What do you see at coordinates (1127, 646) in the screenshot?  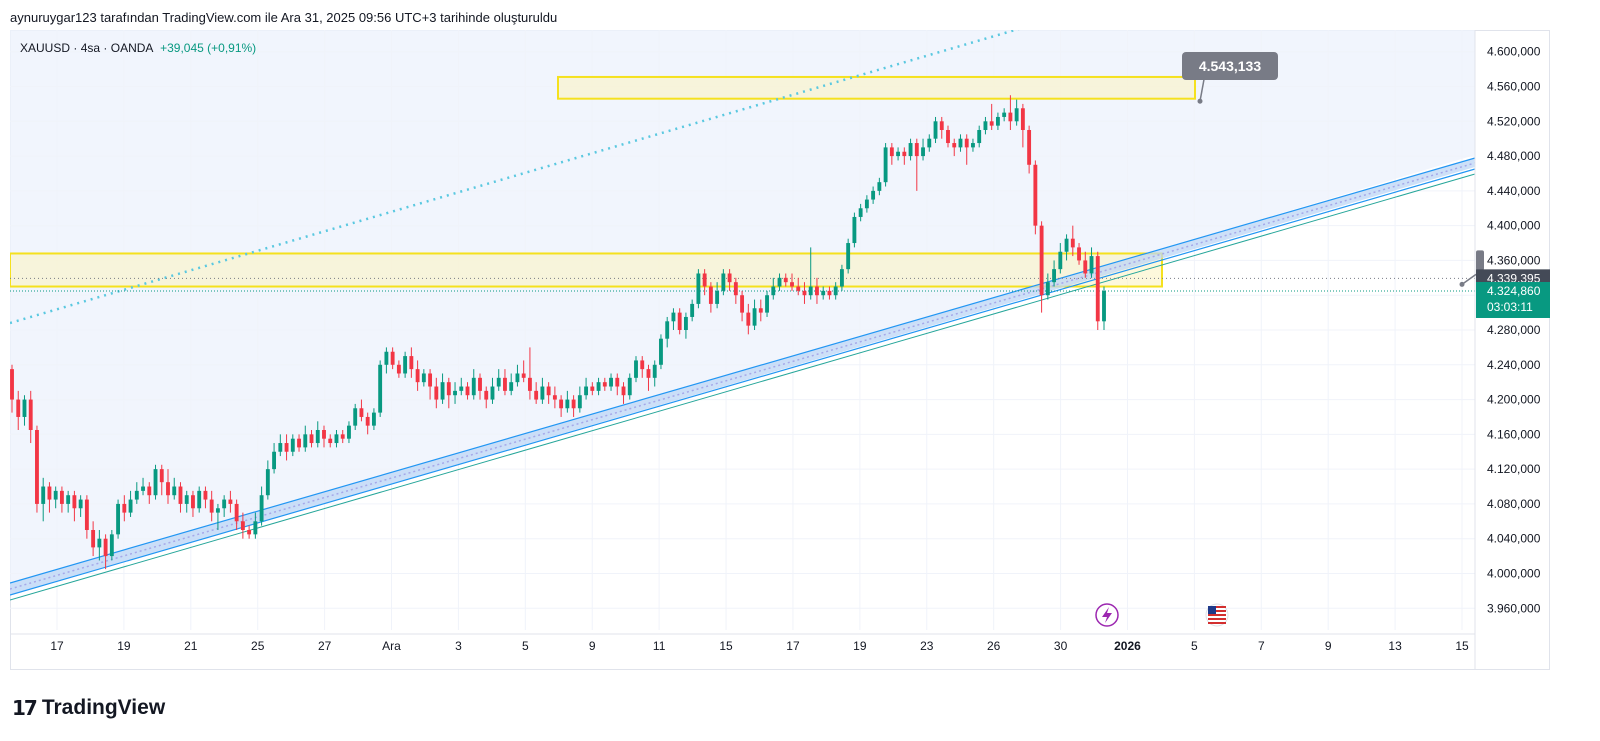 I see `x-tick-label: 2026` at bounding box center [1127, 646].